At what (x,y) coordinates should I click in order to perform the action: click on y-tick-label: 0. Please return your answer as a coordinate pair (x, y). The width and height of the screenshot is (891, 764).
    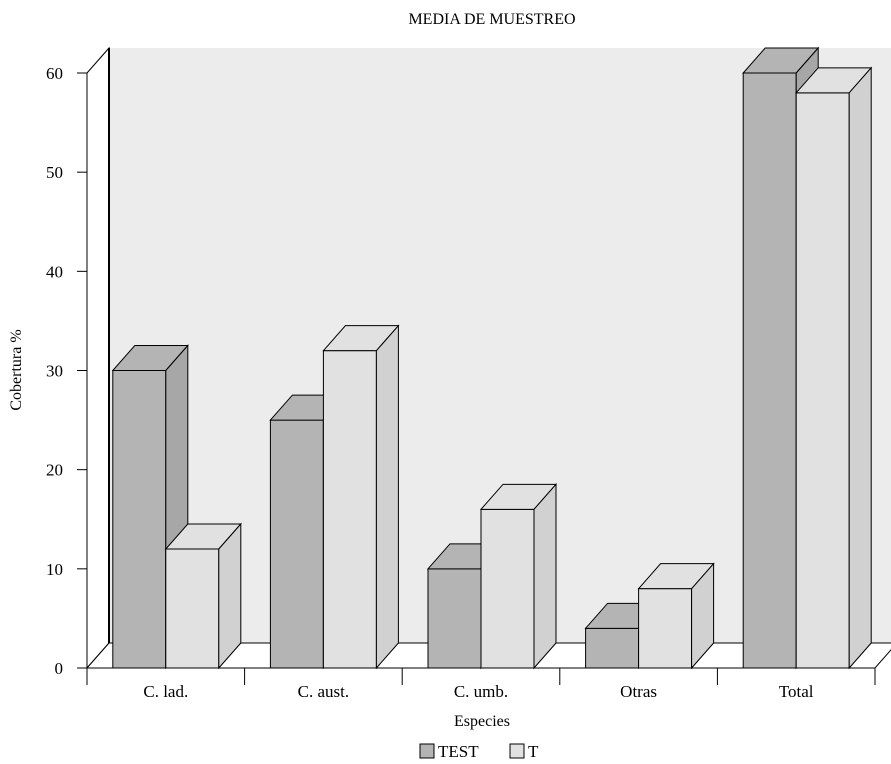
    Looking at the image, I should click on (59, 668).